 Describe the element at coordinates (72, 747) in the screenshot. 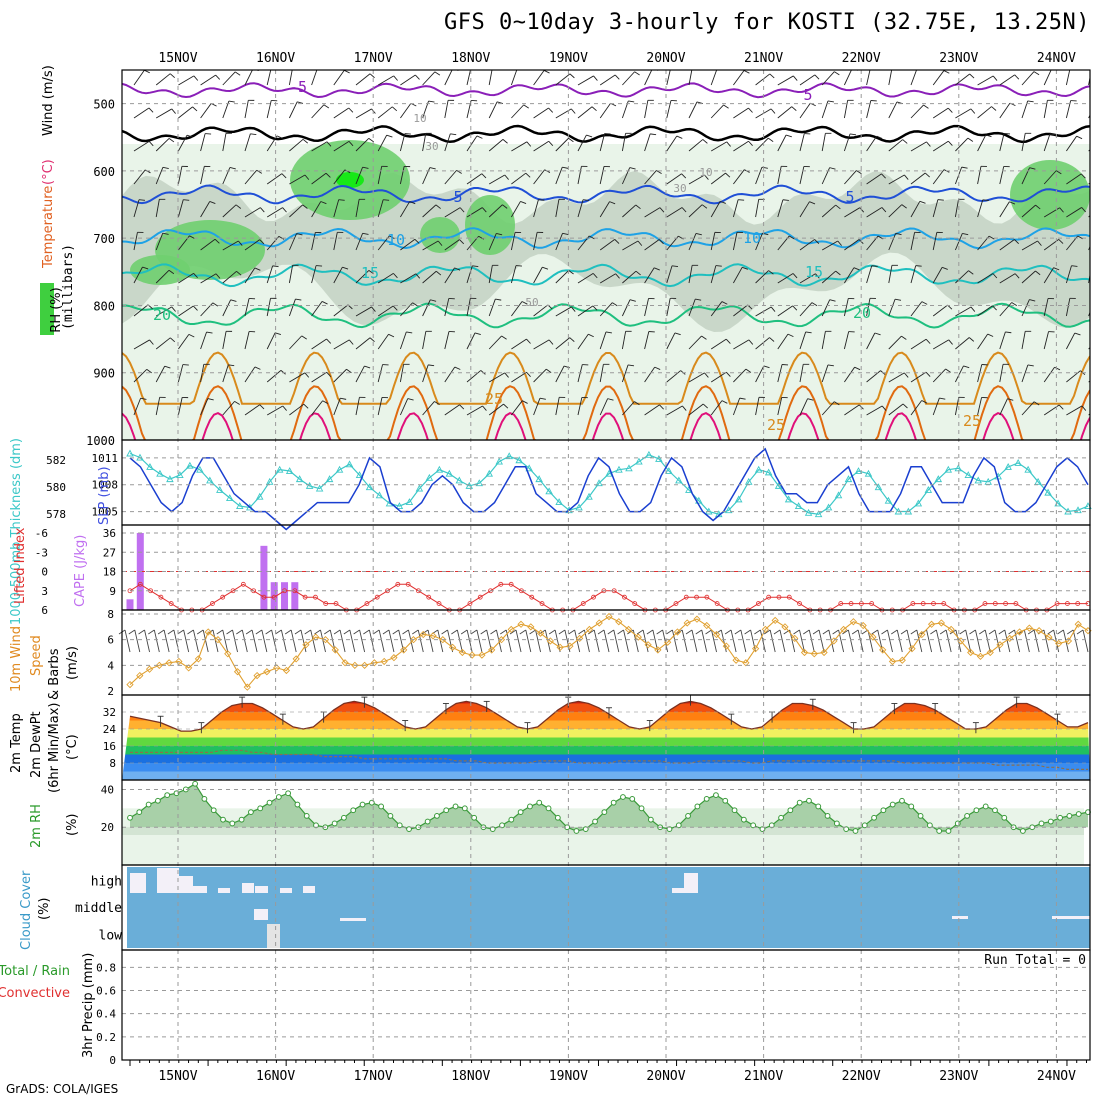

I see `temp-label-4: (°C)` at that location.